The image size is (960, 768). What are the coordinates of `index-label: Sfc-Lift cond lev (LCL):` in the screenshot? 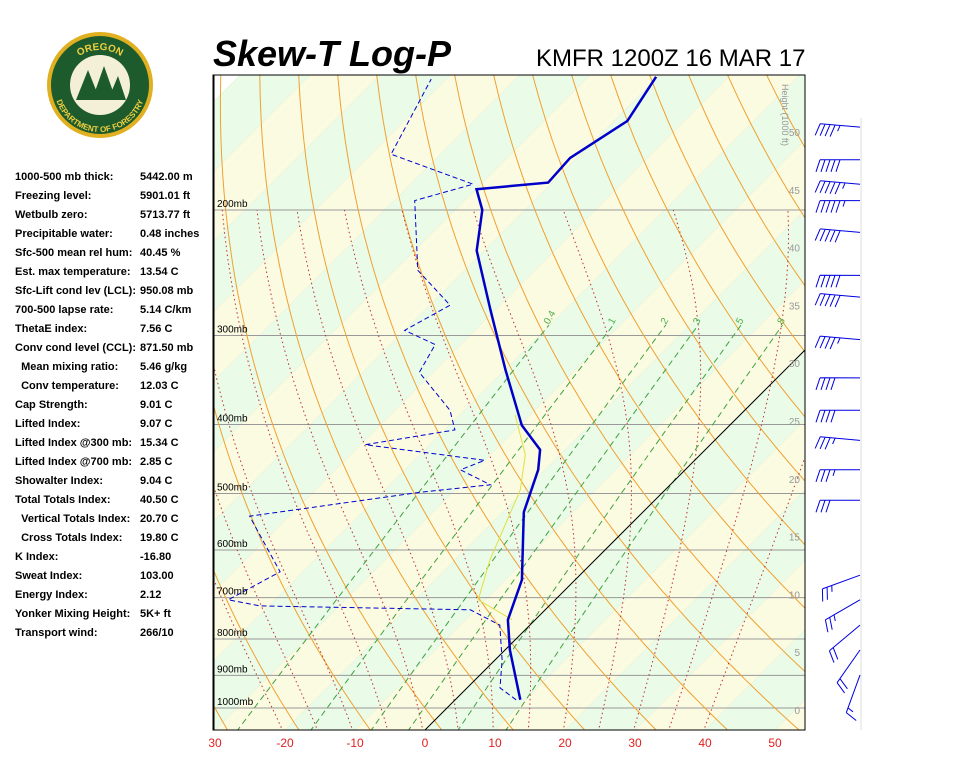 It's located at (75, 291).